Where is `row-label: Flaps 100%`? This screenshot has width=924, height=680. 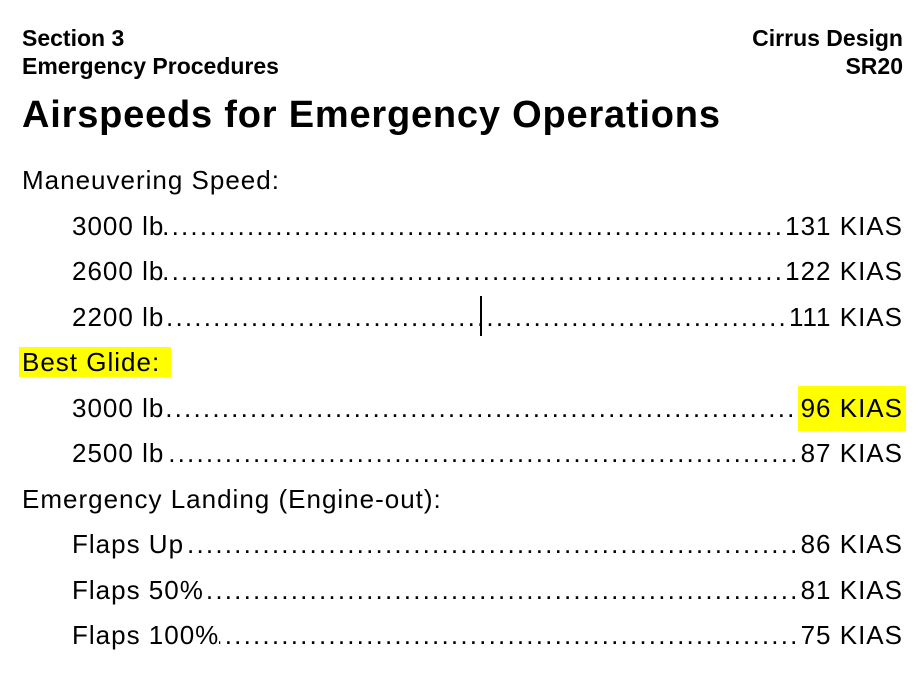 row-label: Flaps 100% is located at coordinates (146, 635).